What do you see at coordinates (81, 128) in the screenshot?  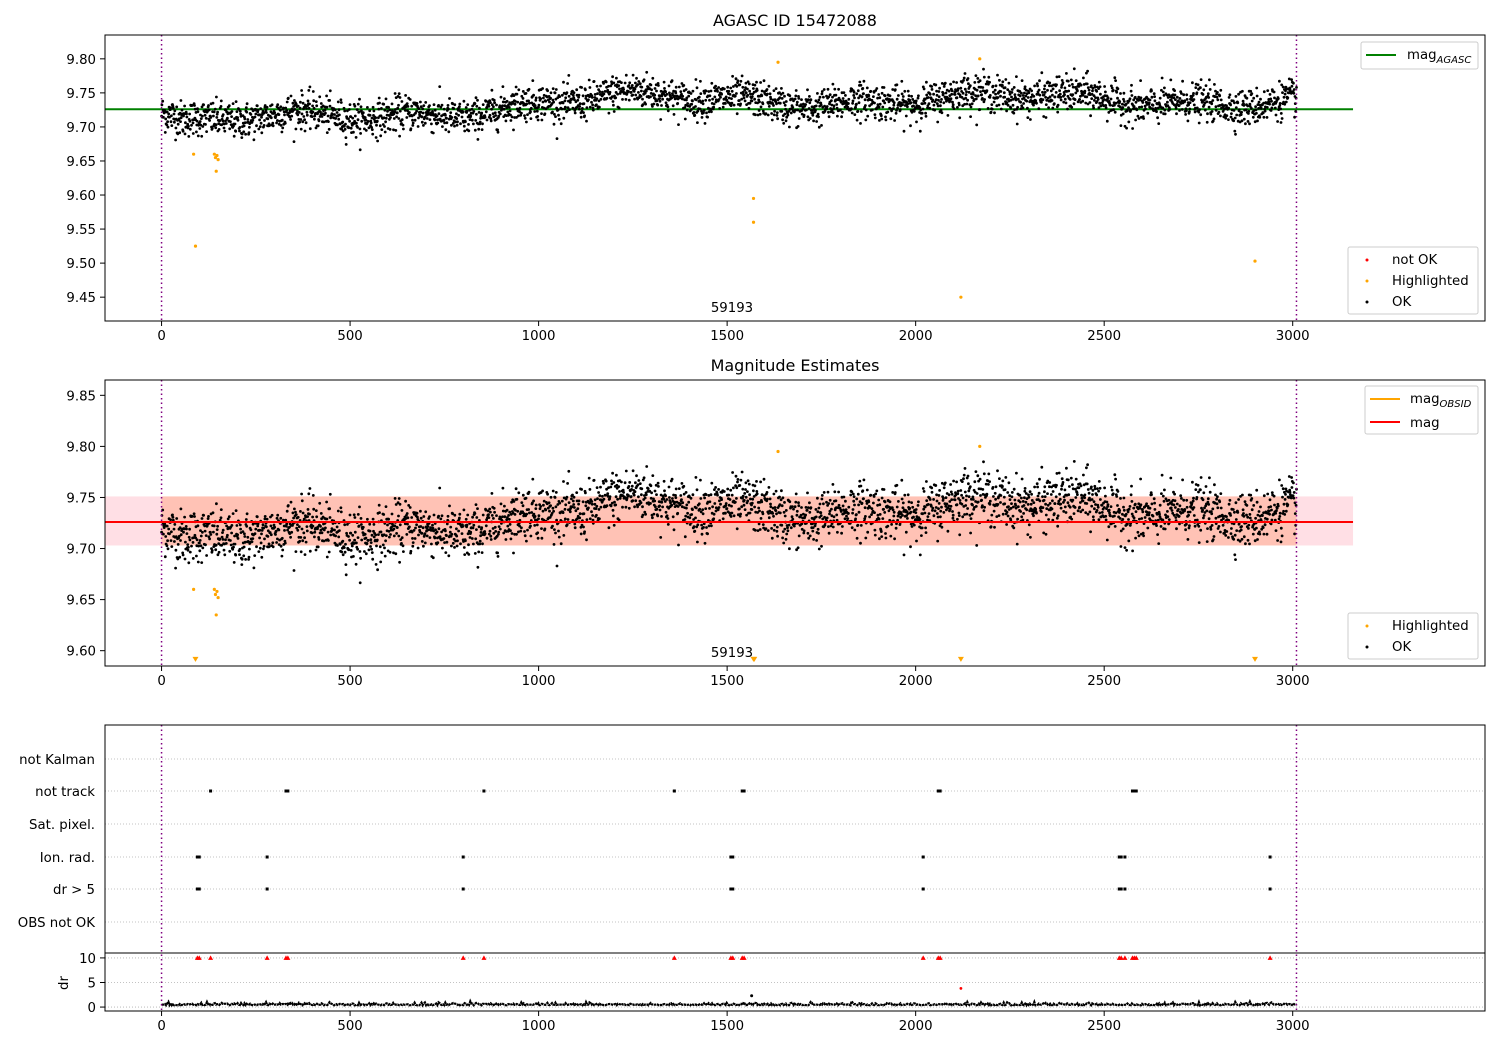 I see `p1-ytick-label: 9.70` at bounding box center [81, 128].